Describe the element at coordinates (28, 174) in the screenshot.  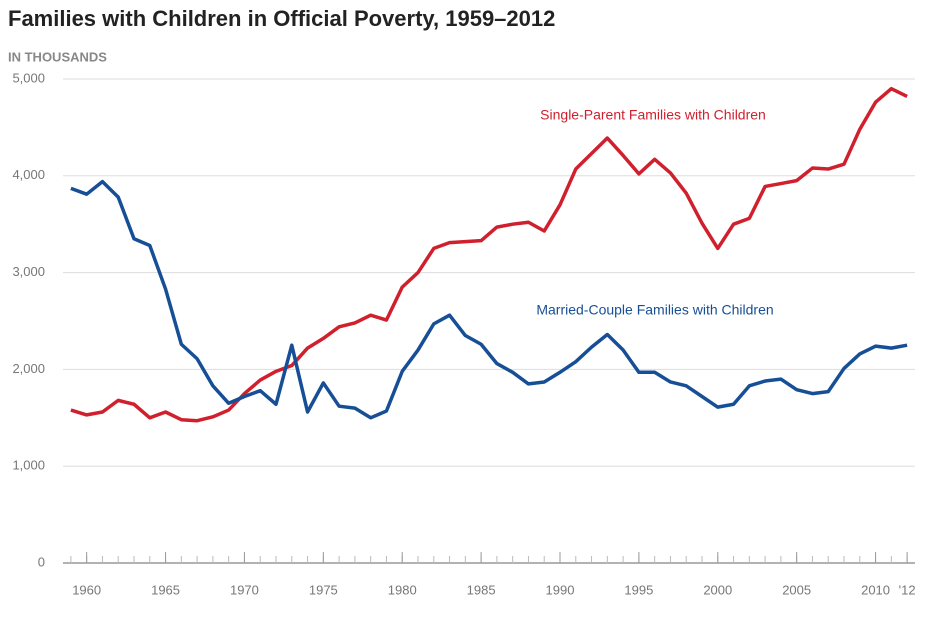
I see `y-tick-label: 4,000` at that location.